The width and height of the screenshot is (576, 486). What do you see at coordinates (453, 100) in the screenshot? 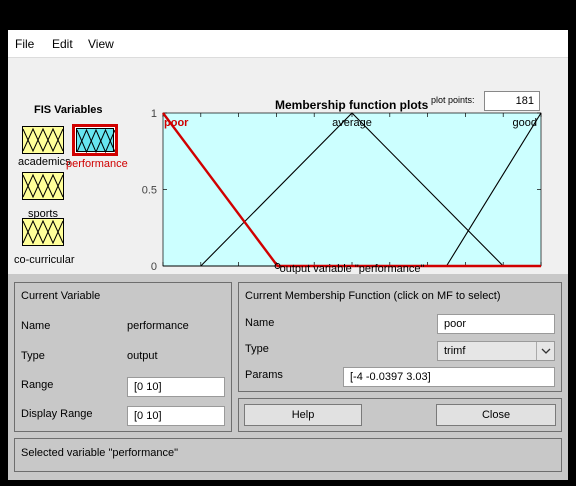
I see `plot-points-label: plot points:` at bounding box center [453, 100].